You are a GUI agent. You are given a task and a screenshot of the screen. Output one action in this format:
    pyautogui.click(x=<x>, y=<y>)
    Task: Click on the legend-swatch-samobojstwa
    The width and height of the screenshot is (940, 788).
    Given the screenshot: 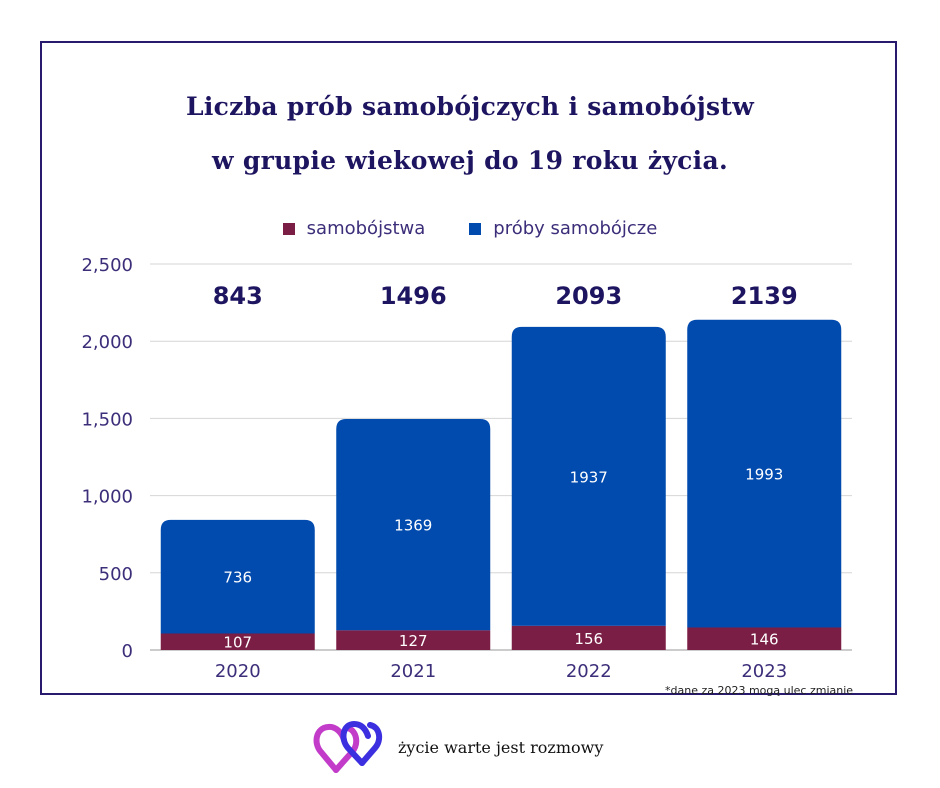 What is the action you would take?
    pyautogui.click(x=288, y=228)
    